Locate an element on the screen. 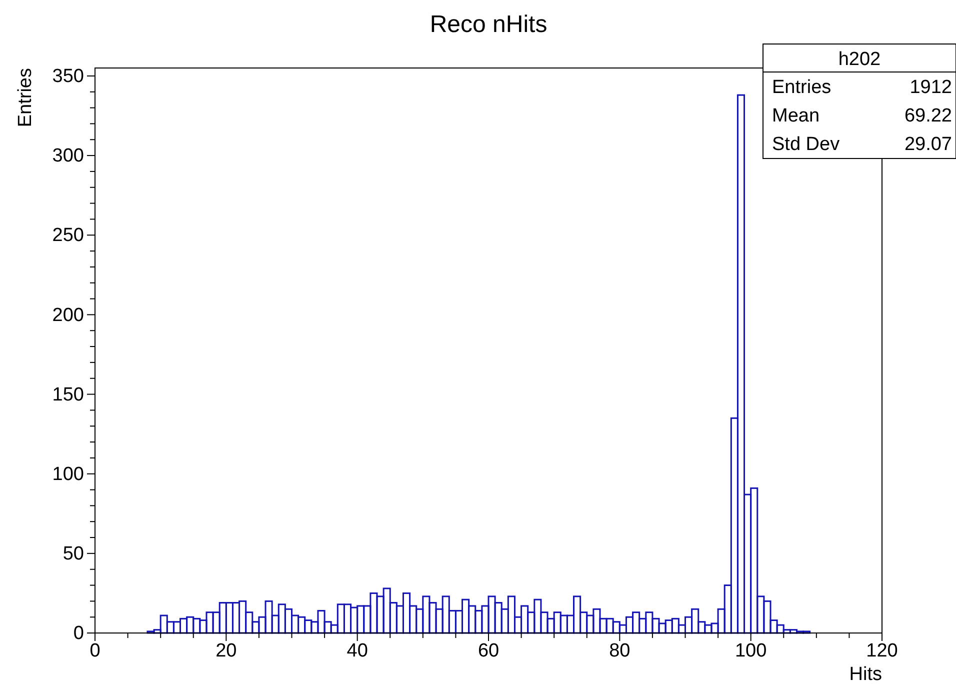  text: 1912 is located at coordinates (931, 87).